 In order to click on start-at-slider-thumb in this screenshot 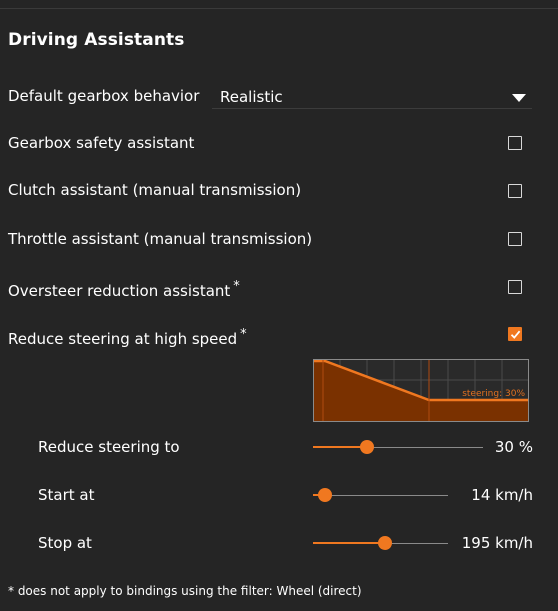, I will do `click(324, 495)`.